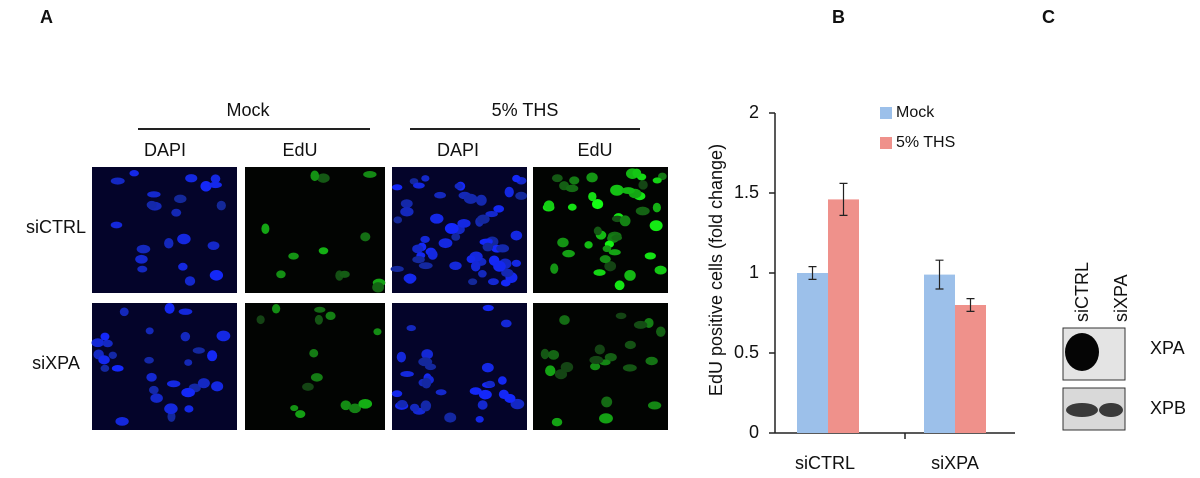 The height and width of the screenshot is (478, 1200). I want to click on y-axis-title: EdU positive cells (fold change), so click(716, 270).